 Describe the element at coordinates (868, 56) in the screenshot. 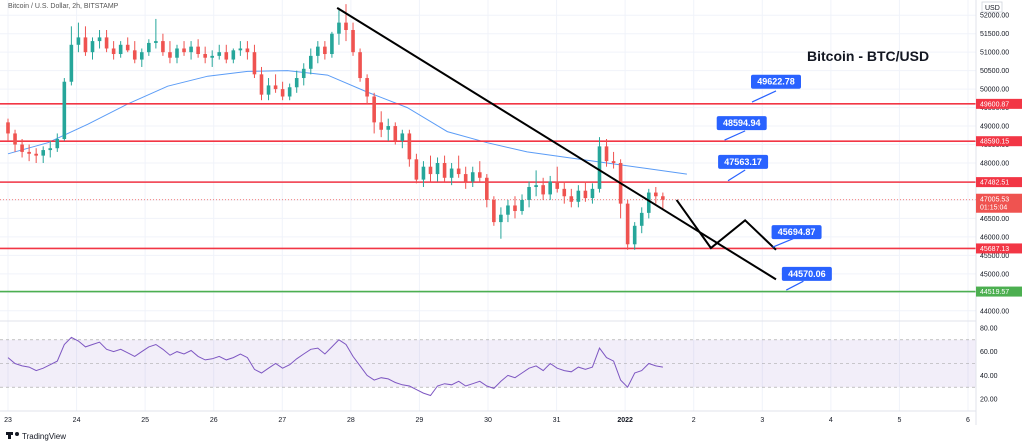

I see `chart-title: Bitcoin - BTC/USD` at that location.